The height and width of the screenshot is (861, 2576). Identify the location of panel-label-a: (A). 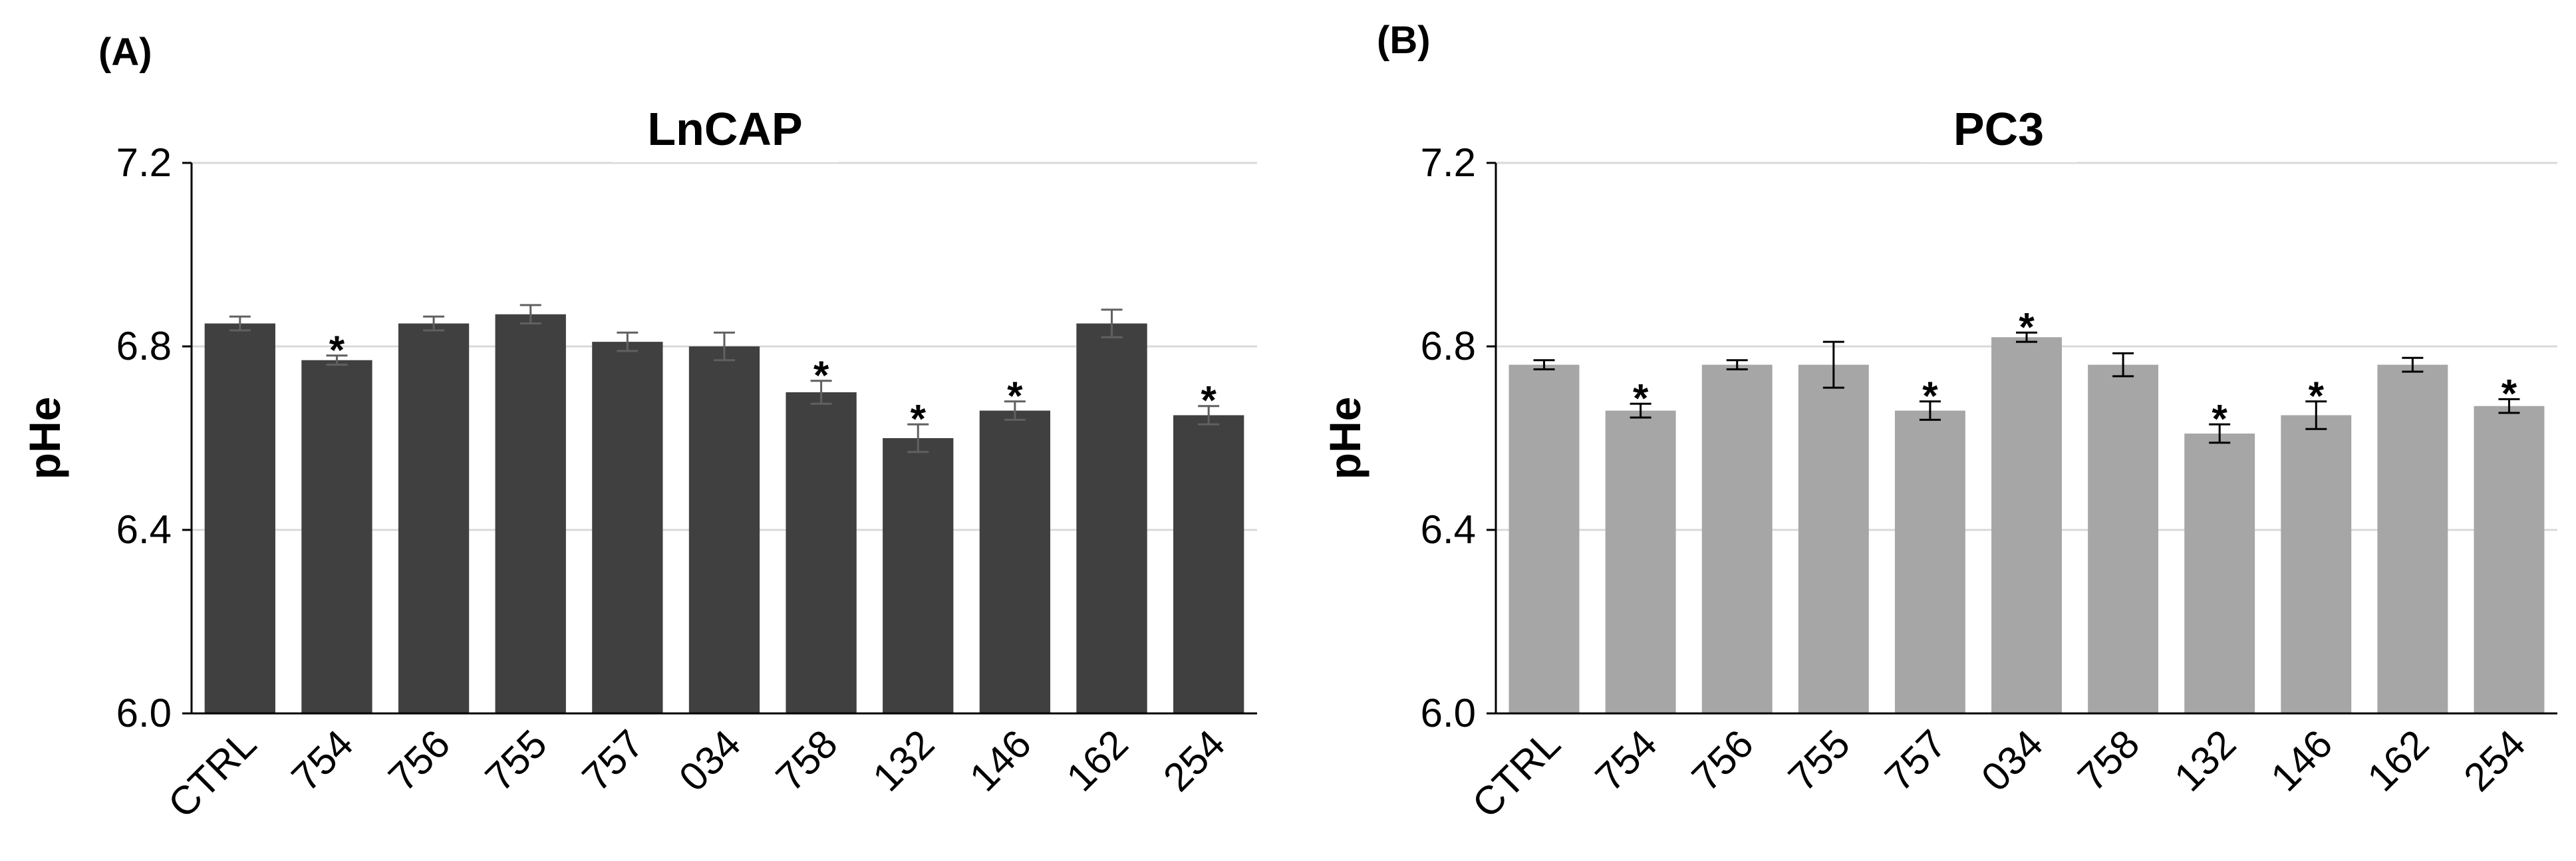
(125, 52).